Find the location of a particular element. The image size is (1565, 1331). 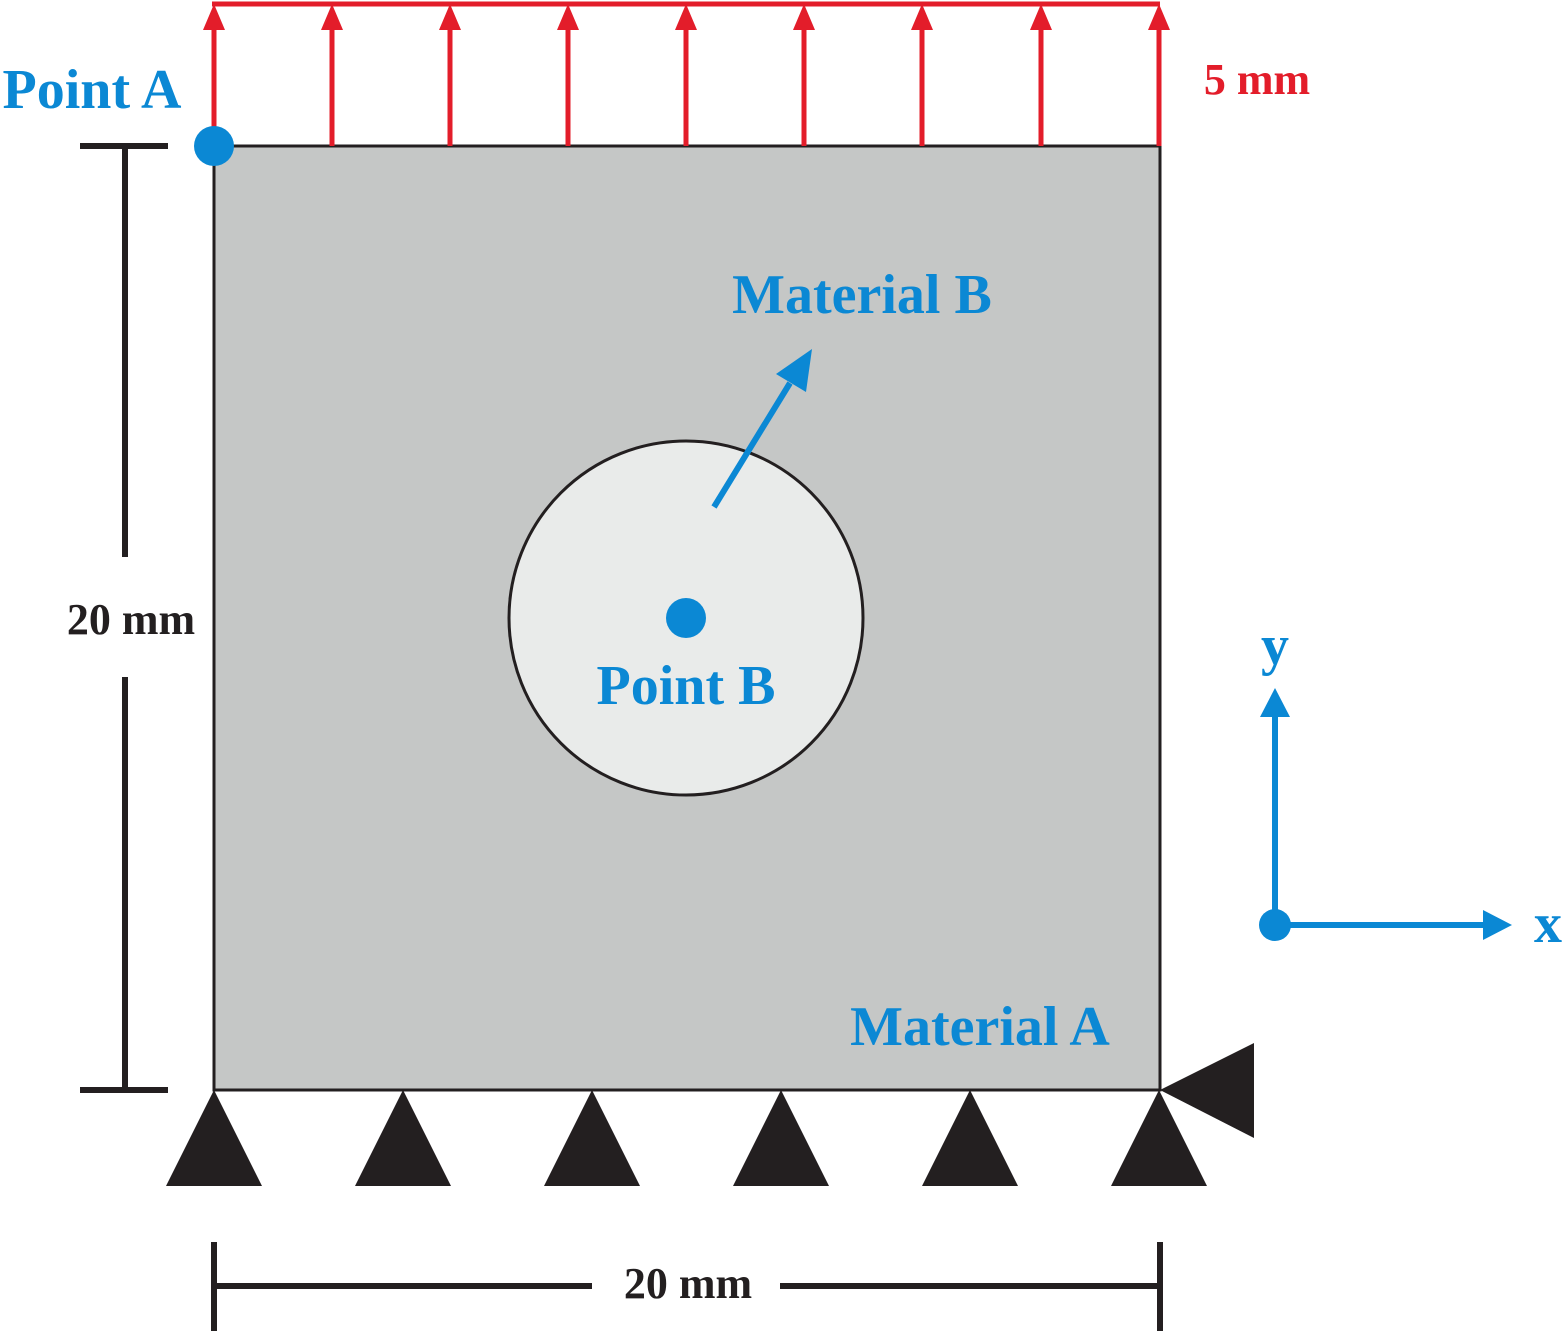

material-a-label: Material A is located at coordinates (980, 1027).